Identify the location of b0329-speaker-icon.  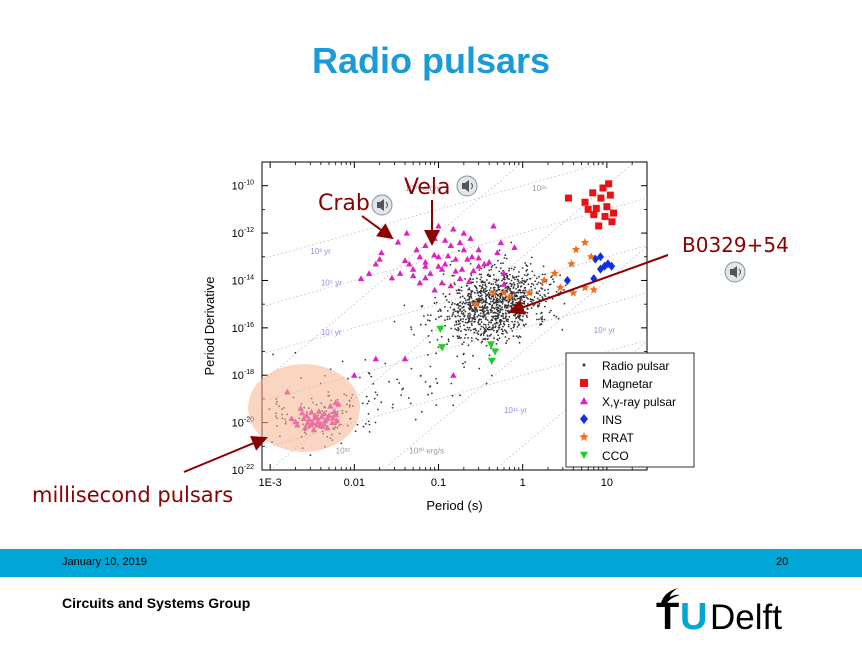
(735, 272).